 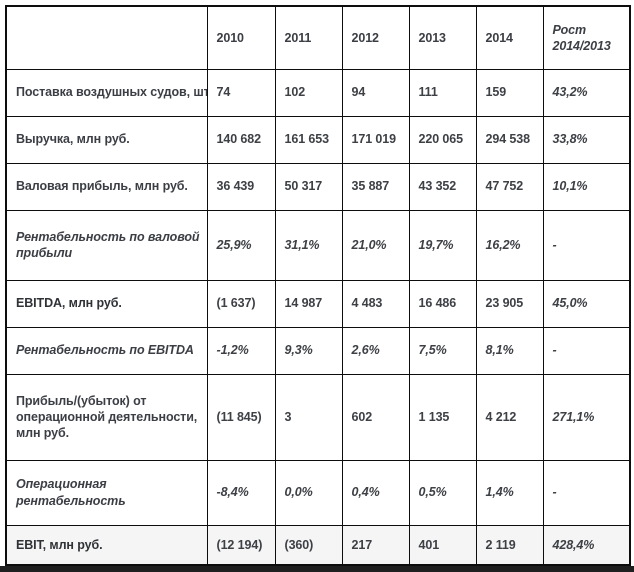 What do you see at coordinates (442, 186) in the screenshot?
I see `cell-value: 43 352` at bounding box center [442, 186].